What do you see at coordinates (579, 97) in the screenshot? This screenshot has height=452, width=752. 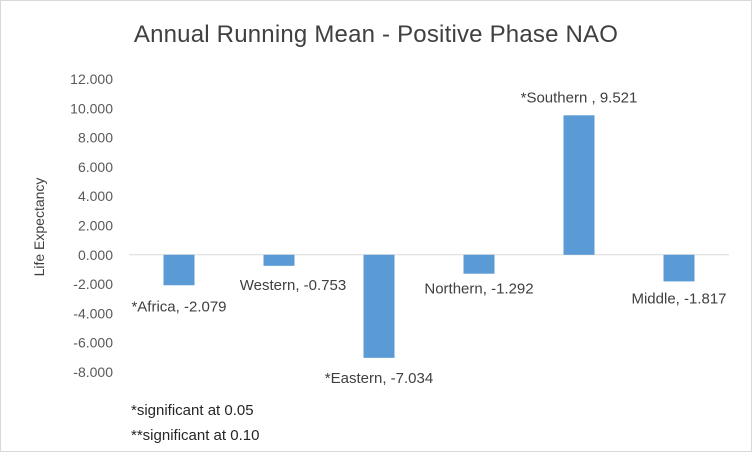 I see `data-label: *Southern , 9.521` at bounding box center [579, 97].